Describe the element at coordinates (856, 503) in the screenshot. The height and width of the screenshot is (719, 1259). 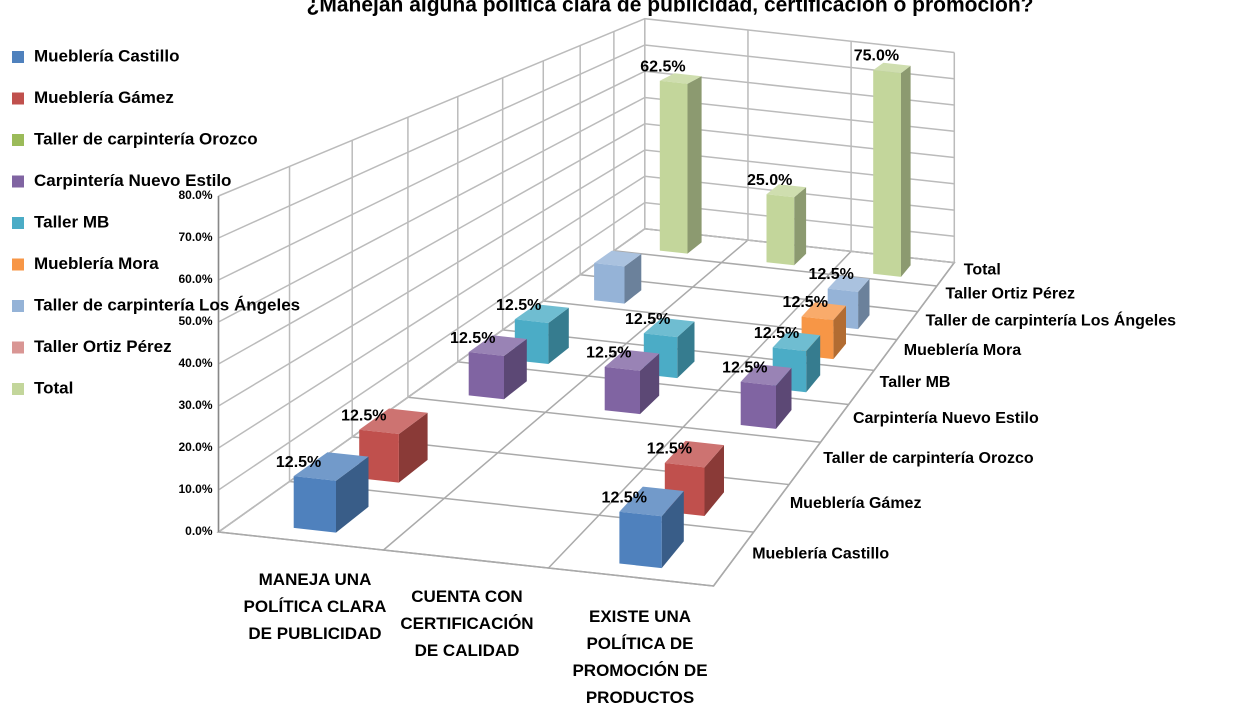
I see `depth-label: Mueblería Gámez` at that location.